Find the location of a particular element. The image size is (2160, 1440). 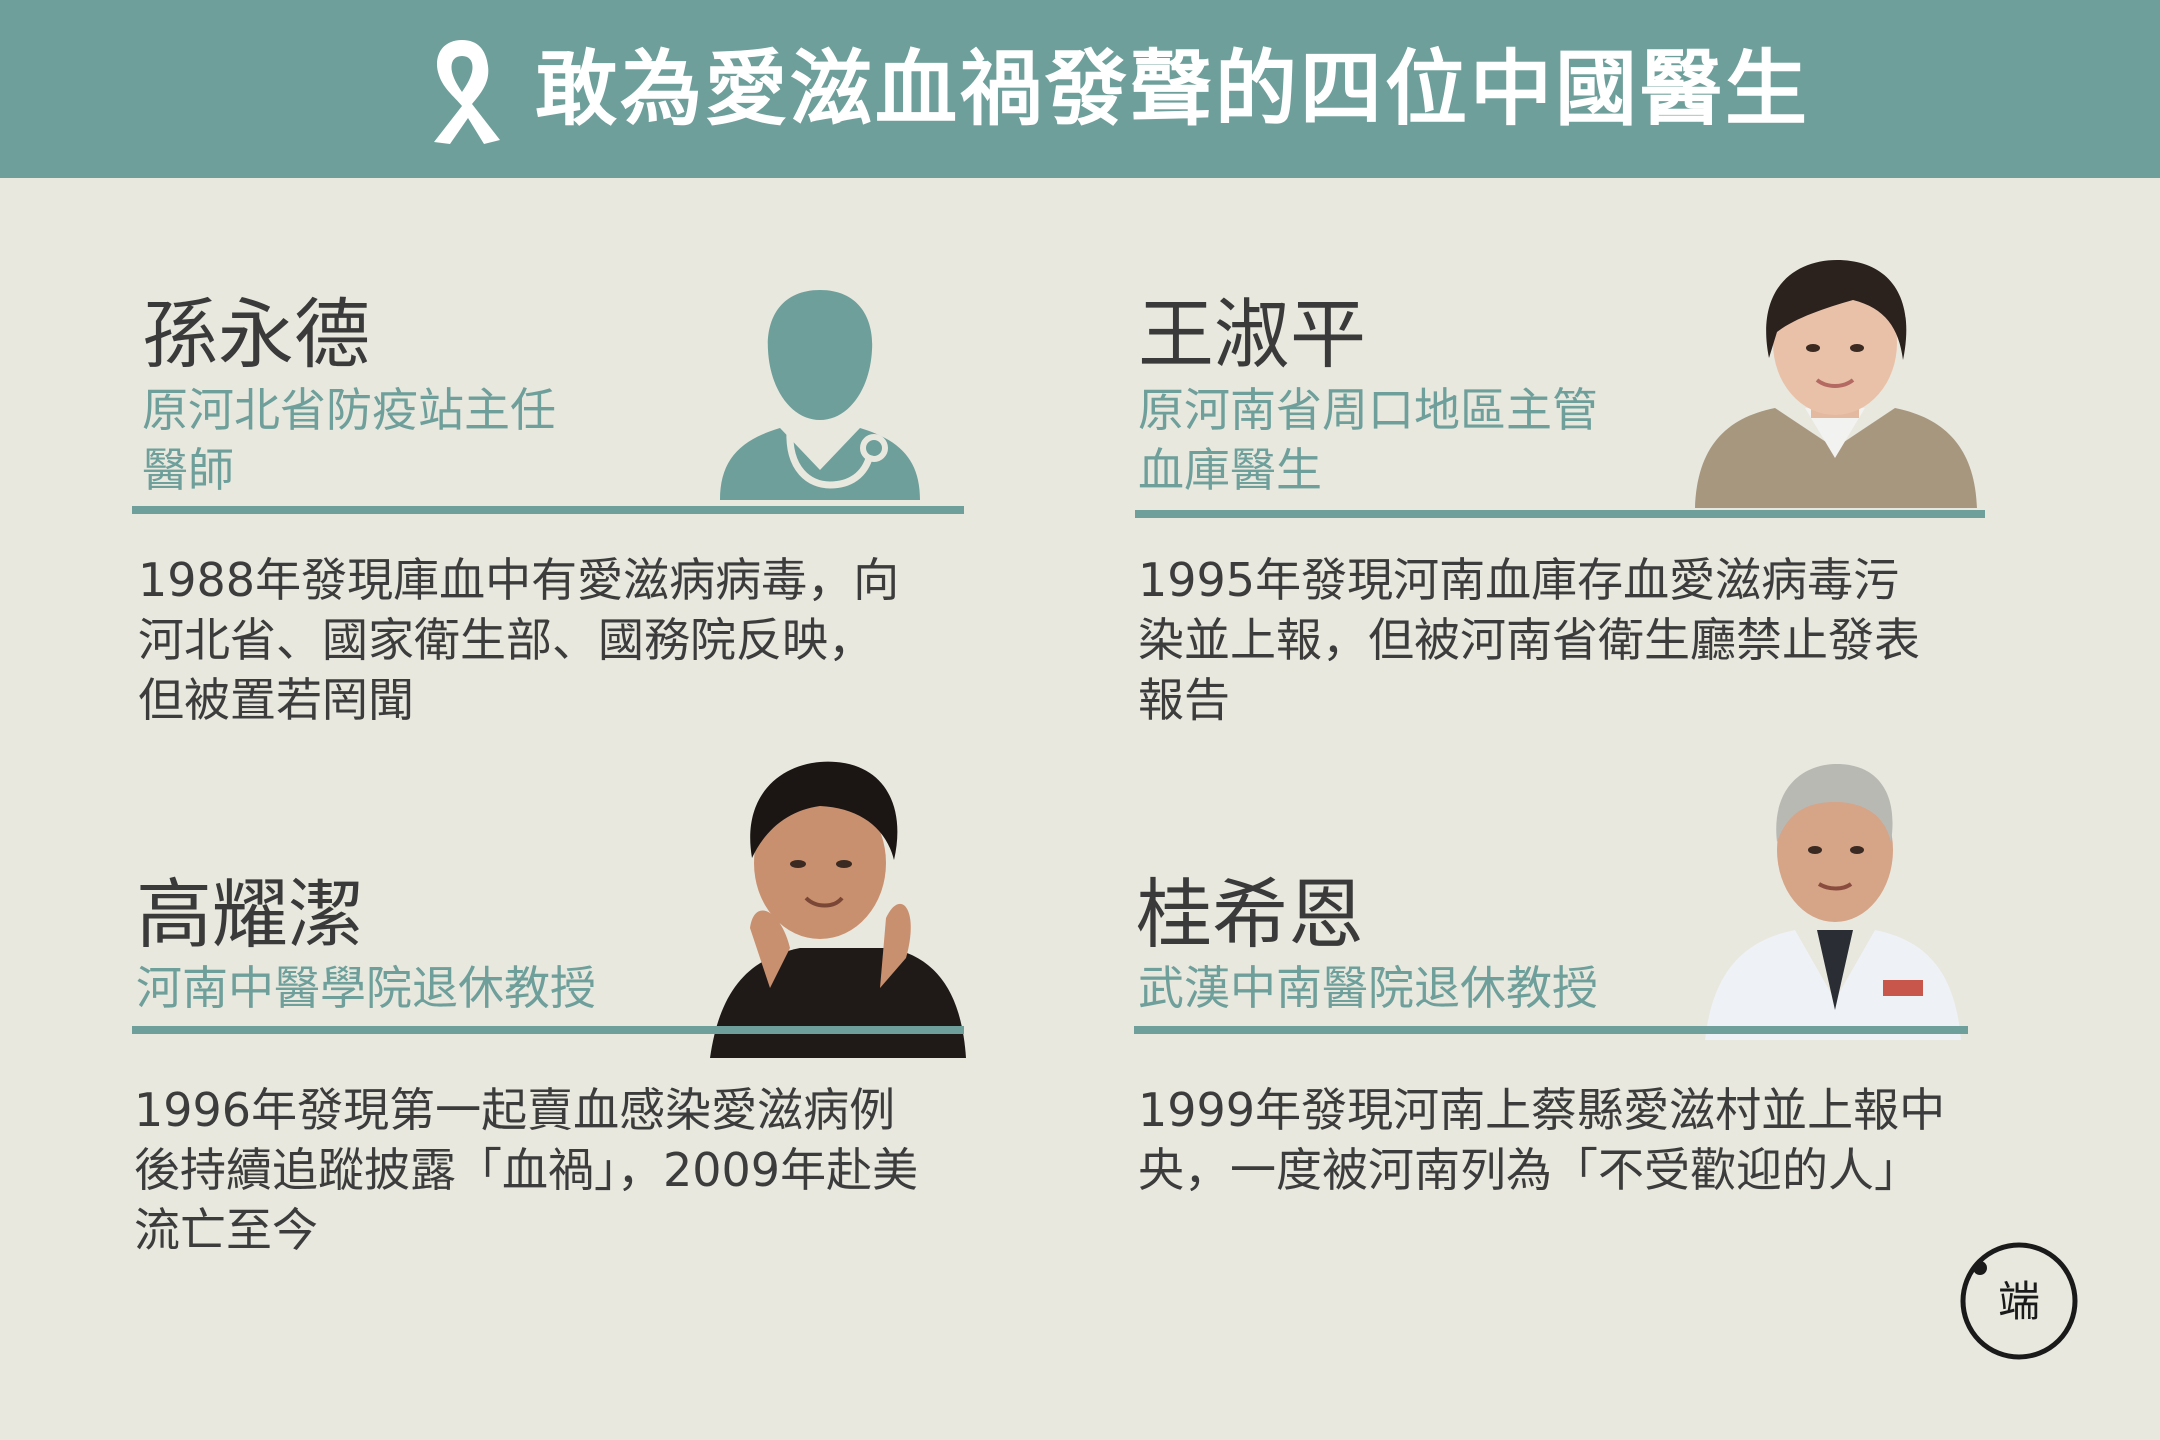

desc-line: 1996年發現第一起賣血感染愛滋病例 is located at coordinates (515, 1110).